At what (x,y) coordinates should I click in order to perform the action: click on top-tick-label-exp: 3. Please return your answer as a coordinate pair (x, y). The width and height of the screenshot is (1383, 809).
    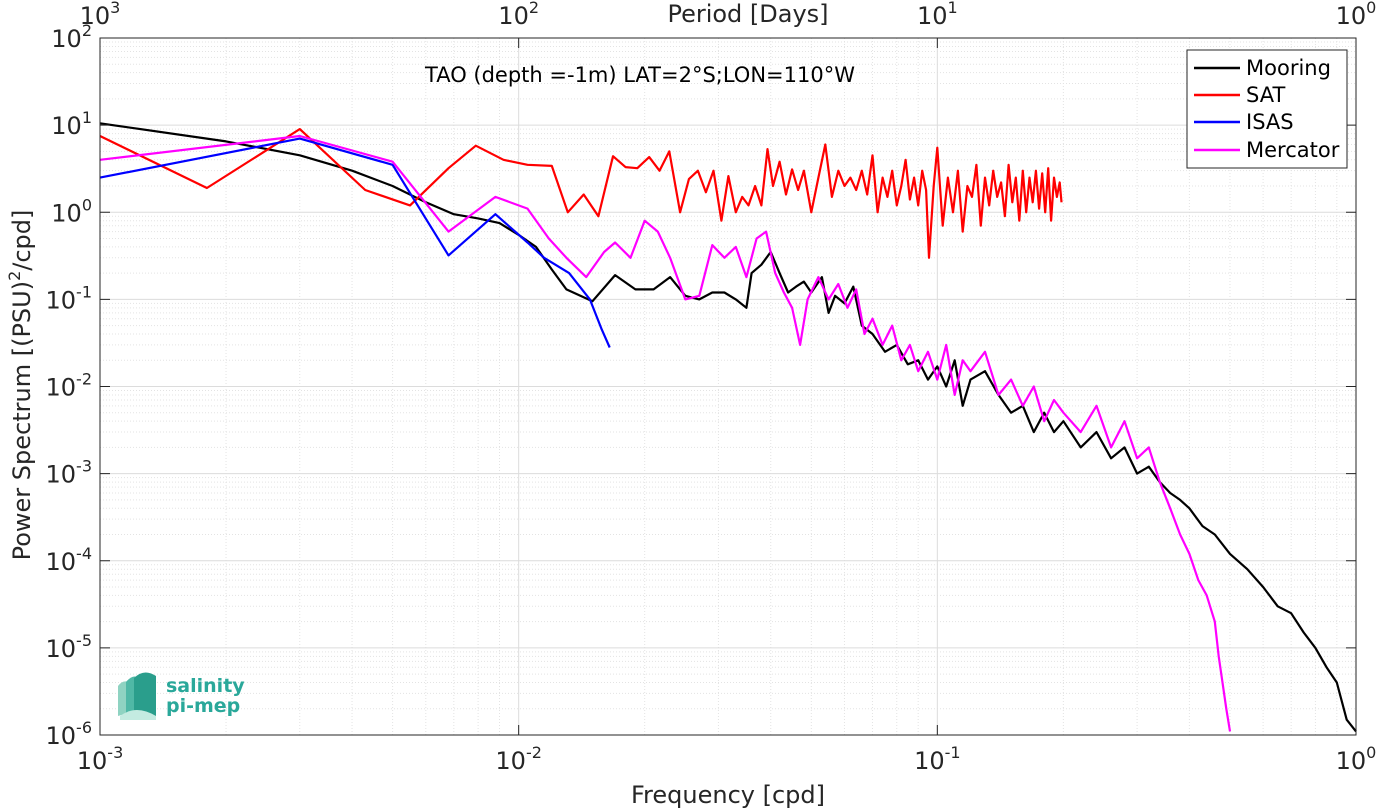
    Looking at the image, I should click on (115, 8).